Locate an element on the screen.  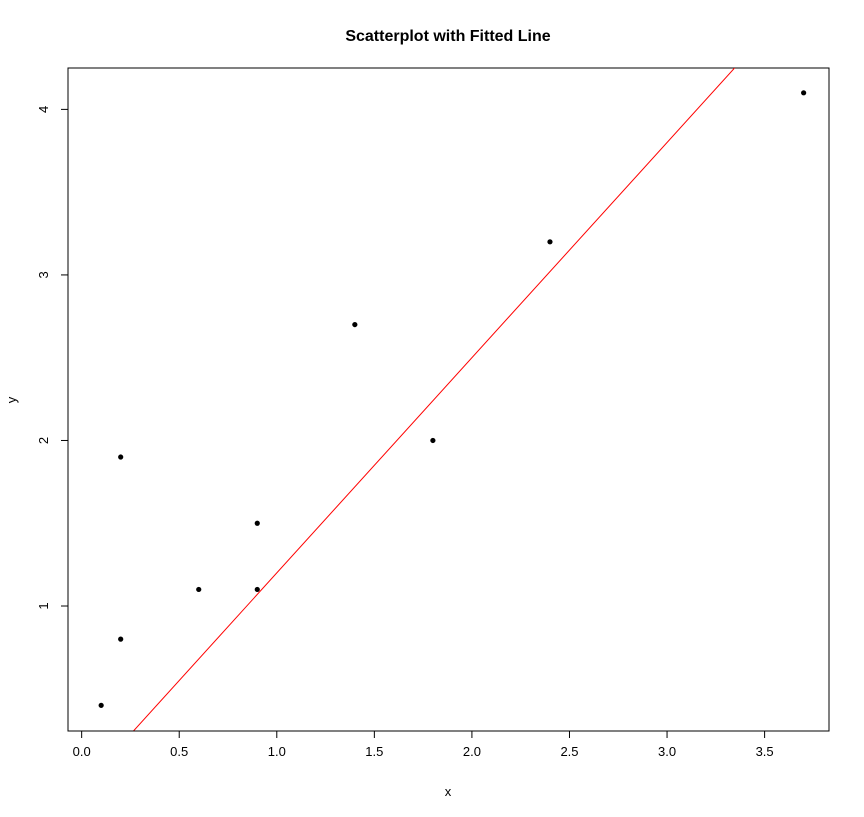
y-axis: 1 2 3 4 is located at coordinates (52, 358).